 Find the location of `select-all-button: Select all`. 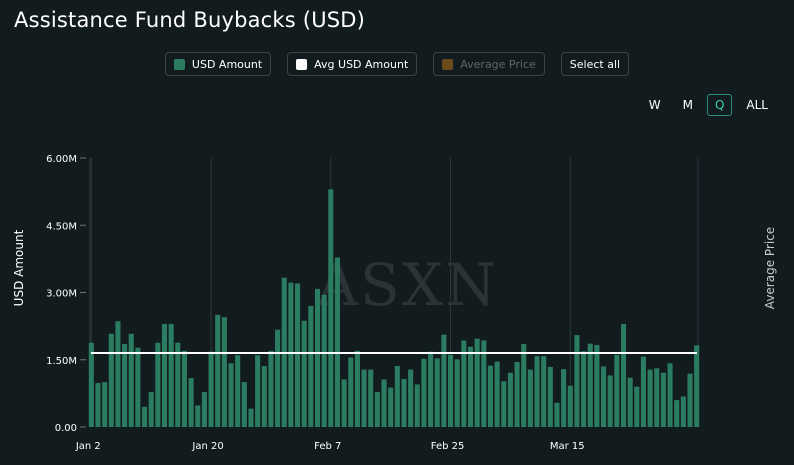

select-all-button: Select all is located at coordinates (595, 64).